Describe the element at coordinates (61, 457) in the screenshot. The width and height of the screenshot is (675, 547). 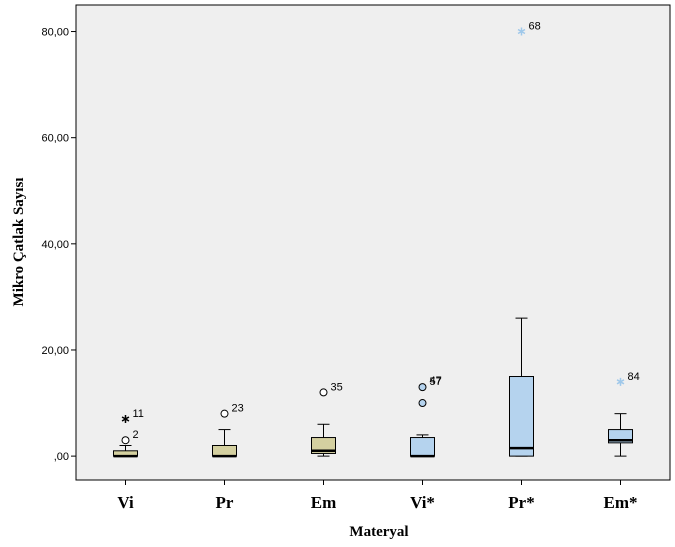
I see `y-tick-label: ,00` at that location.